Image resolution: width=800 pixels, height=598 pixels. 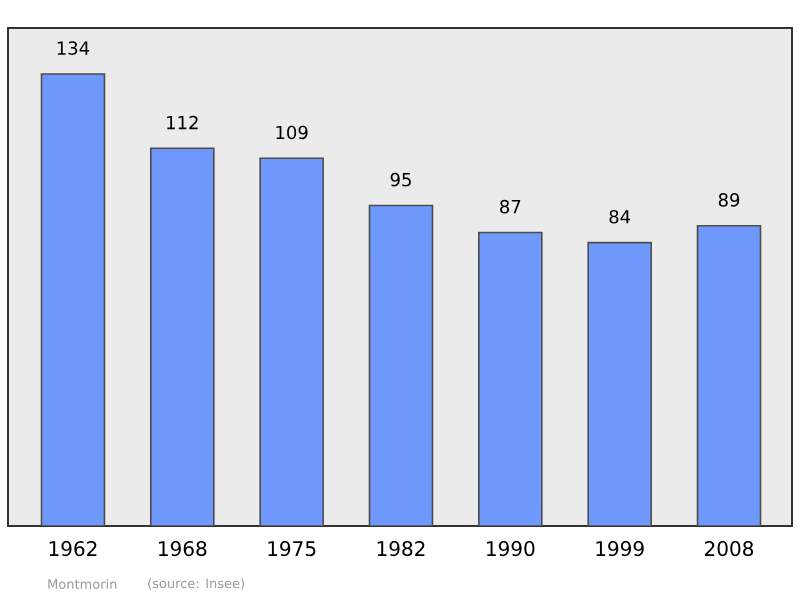 I want to click on x-tick-label: 1975, so click(x=292, y=549).